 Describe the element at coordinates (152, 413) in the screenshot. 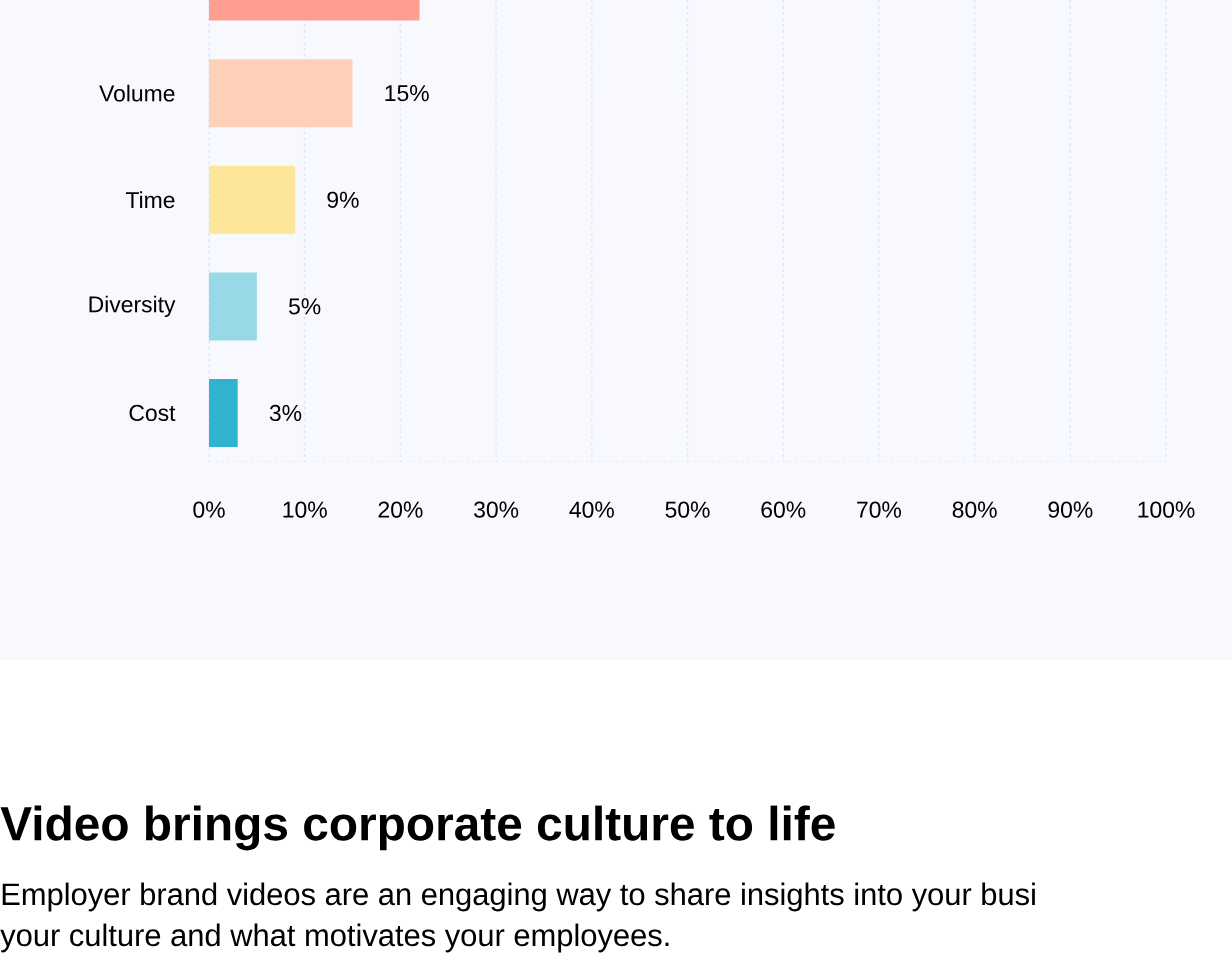

I see `y-tick-label: Cost` at that location.